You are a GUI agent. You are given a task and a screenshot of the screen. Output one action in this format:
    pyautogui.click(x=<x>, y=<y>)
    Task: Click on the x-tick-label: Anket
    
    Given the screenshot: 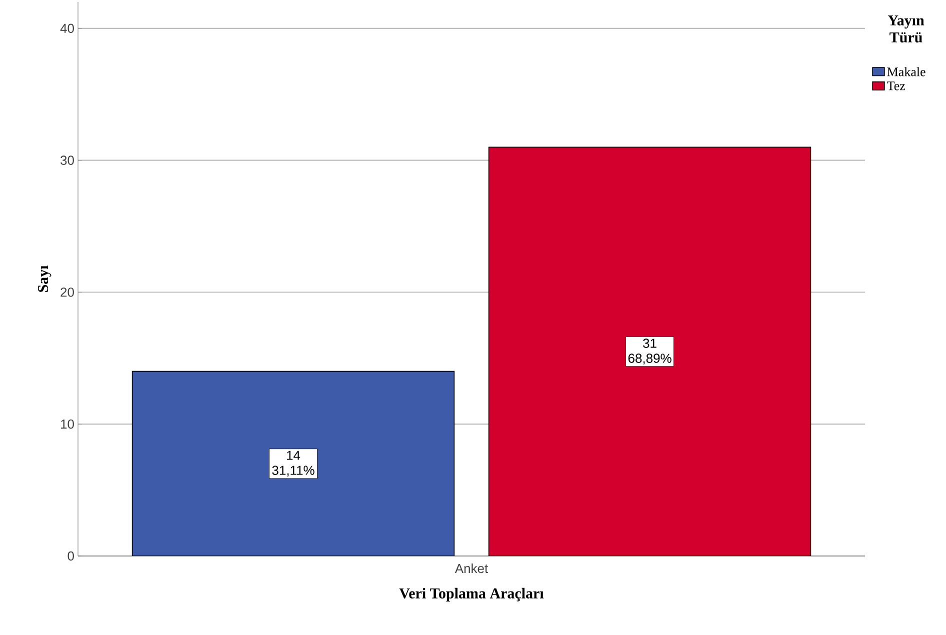 What is the action you would take?
    pyautogui.click(x=471, y=569)
    